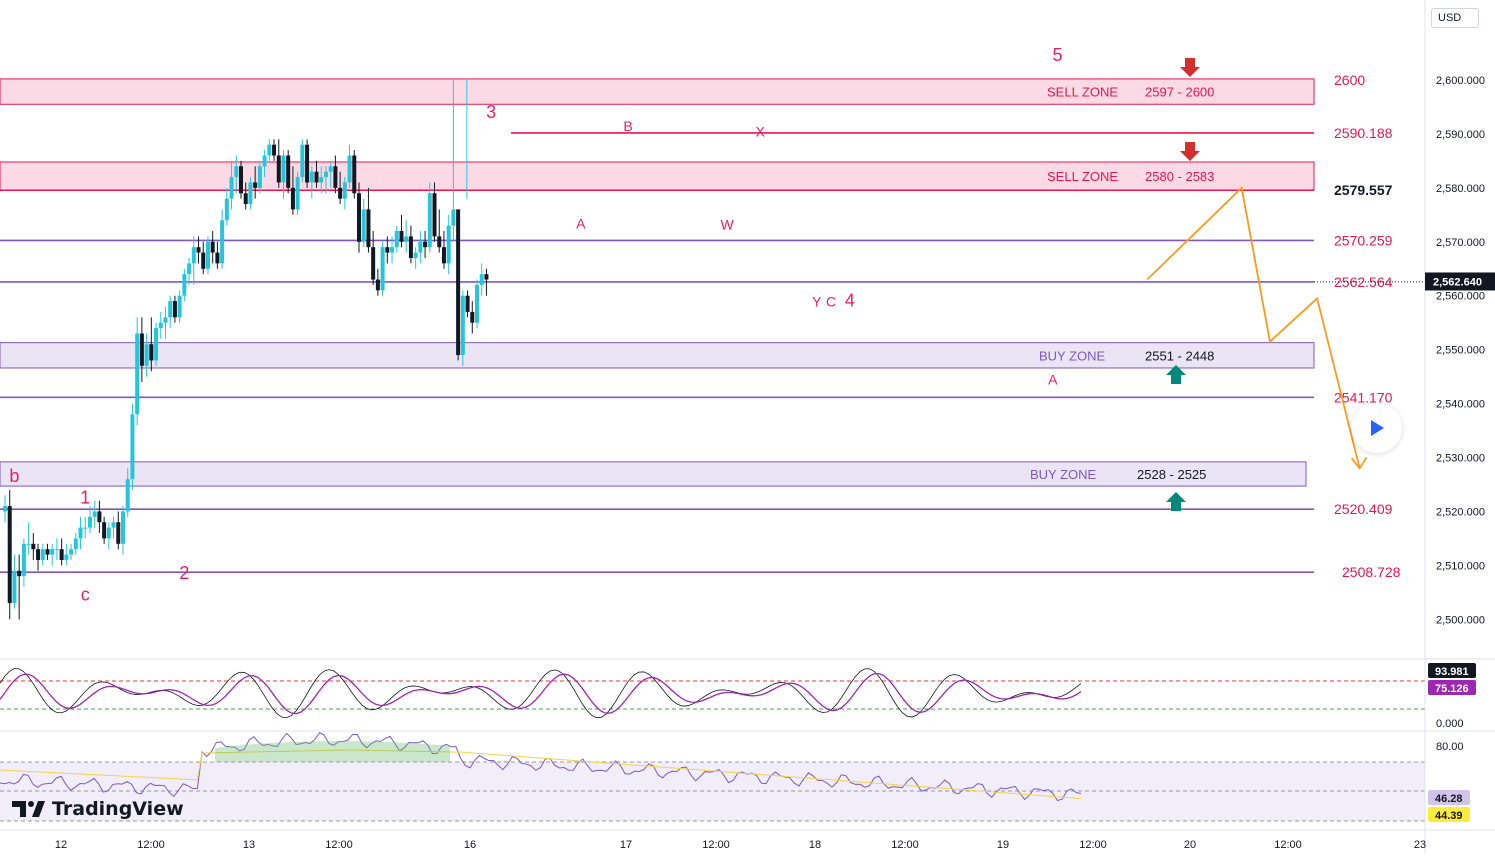 The height and width of the screenshot is (859, 1495). What do you see at coordinates (1171, 474) in the screenshot?
I see `zone-range: 2528 - 2525` at bounding box center [1171, 474].